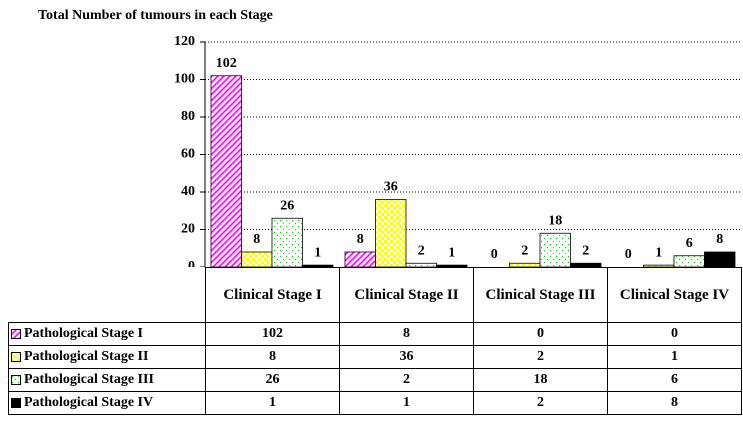 The height and width of the screenshot is (427, 743). I want to click on table-row: Pathological Stage II 8 36 2 1, so click(375, 357).